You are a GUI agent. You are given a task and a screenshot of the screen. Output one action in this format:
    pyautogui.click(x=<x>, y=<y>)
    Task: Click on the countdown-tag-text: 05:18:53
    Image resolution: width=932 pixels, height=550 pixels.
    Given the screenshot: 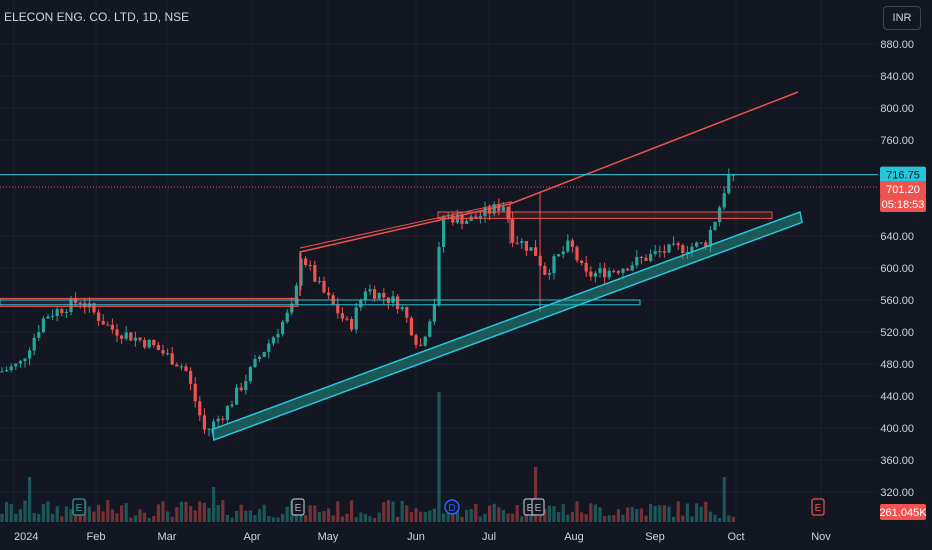 What is the action you would take?
    pyautogui.click(x=903, y=205)
    